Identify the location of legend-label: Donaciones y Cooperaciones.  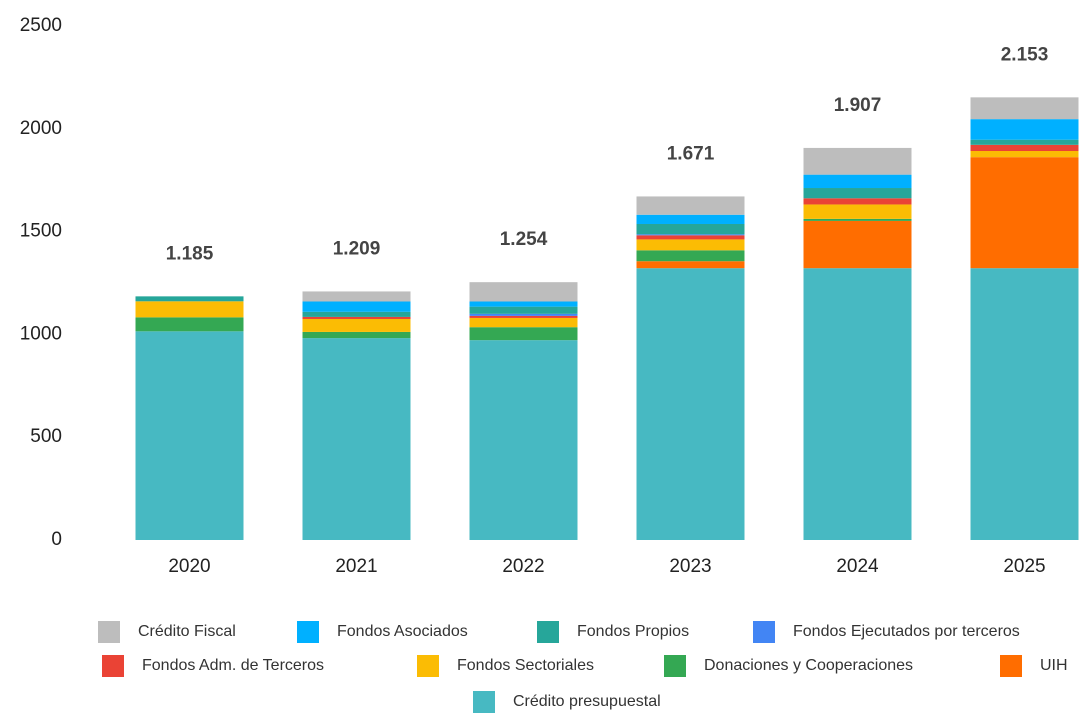
(808, 665).